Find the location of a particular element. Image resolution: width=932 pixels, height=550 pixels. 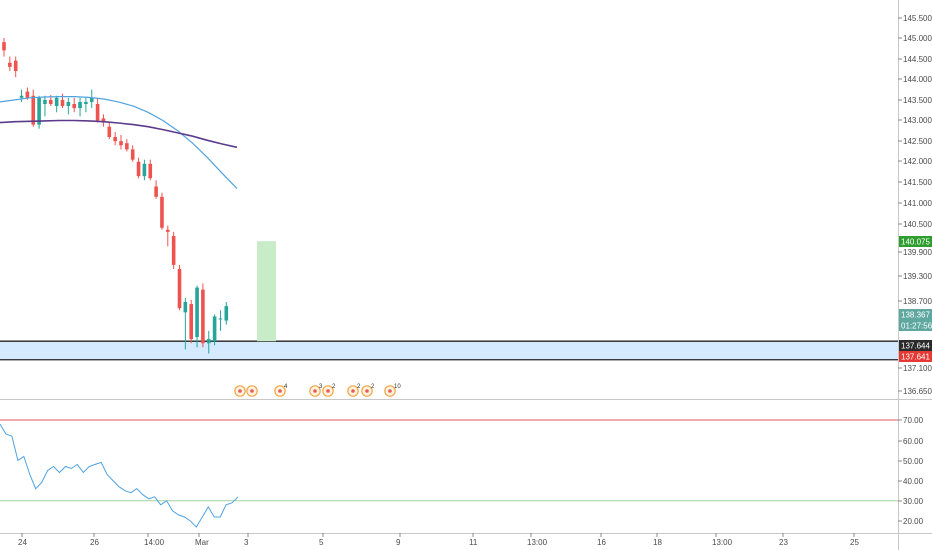

price-axis-tick-label: 138.700 is located at coordinates (917, 301).